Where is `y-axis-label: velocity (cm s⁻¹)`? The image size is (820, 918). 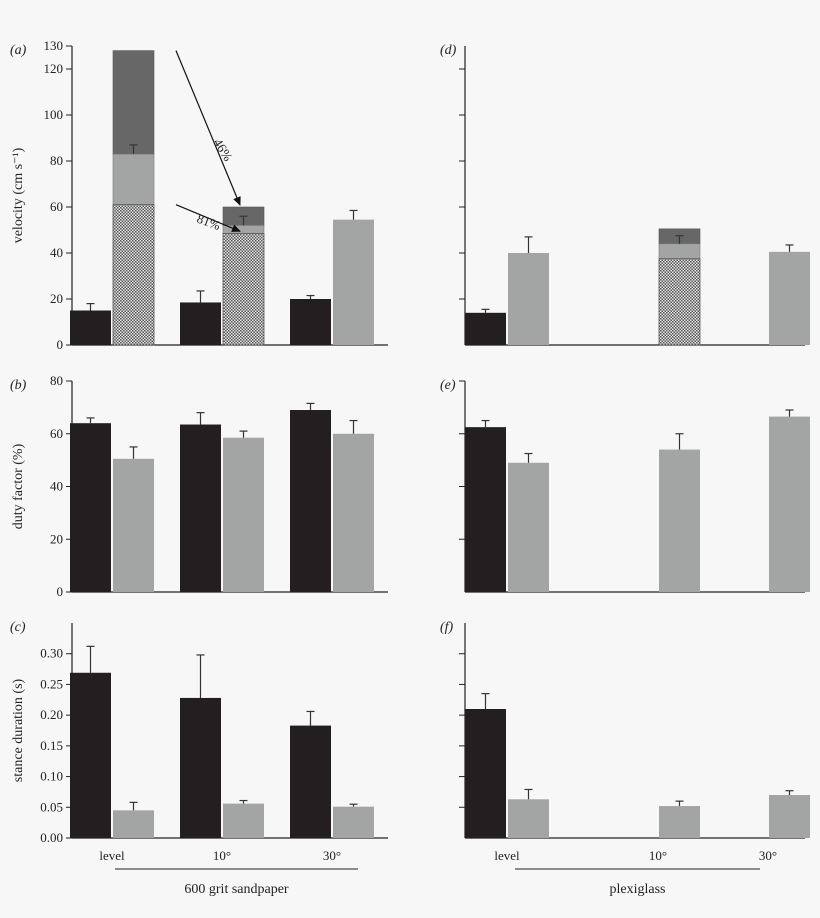
y-axis-label: velocity (cm s⁻¹) is located at coordinates (18, 195).